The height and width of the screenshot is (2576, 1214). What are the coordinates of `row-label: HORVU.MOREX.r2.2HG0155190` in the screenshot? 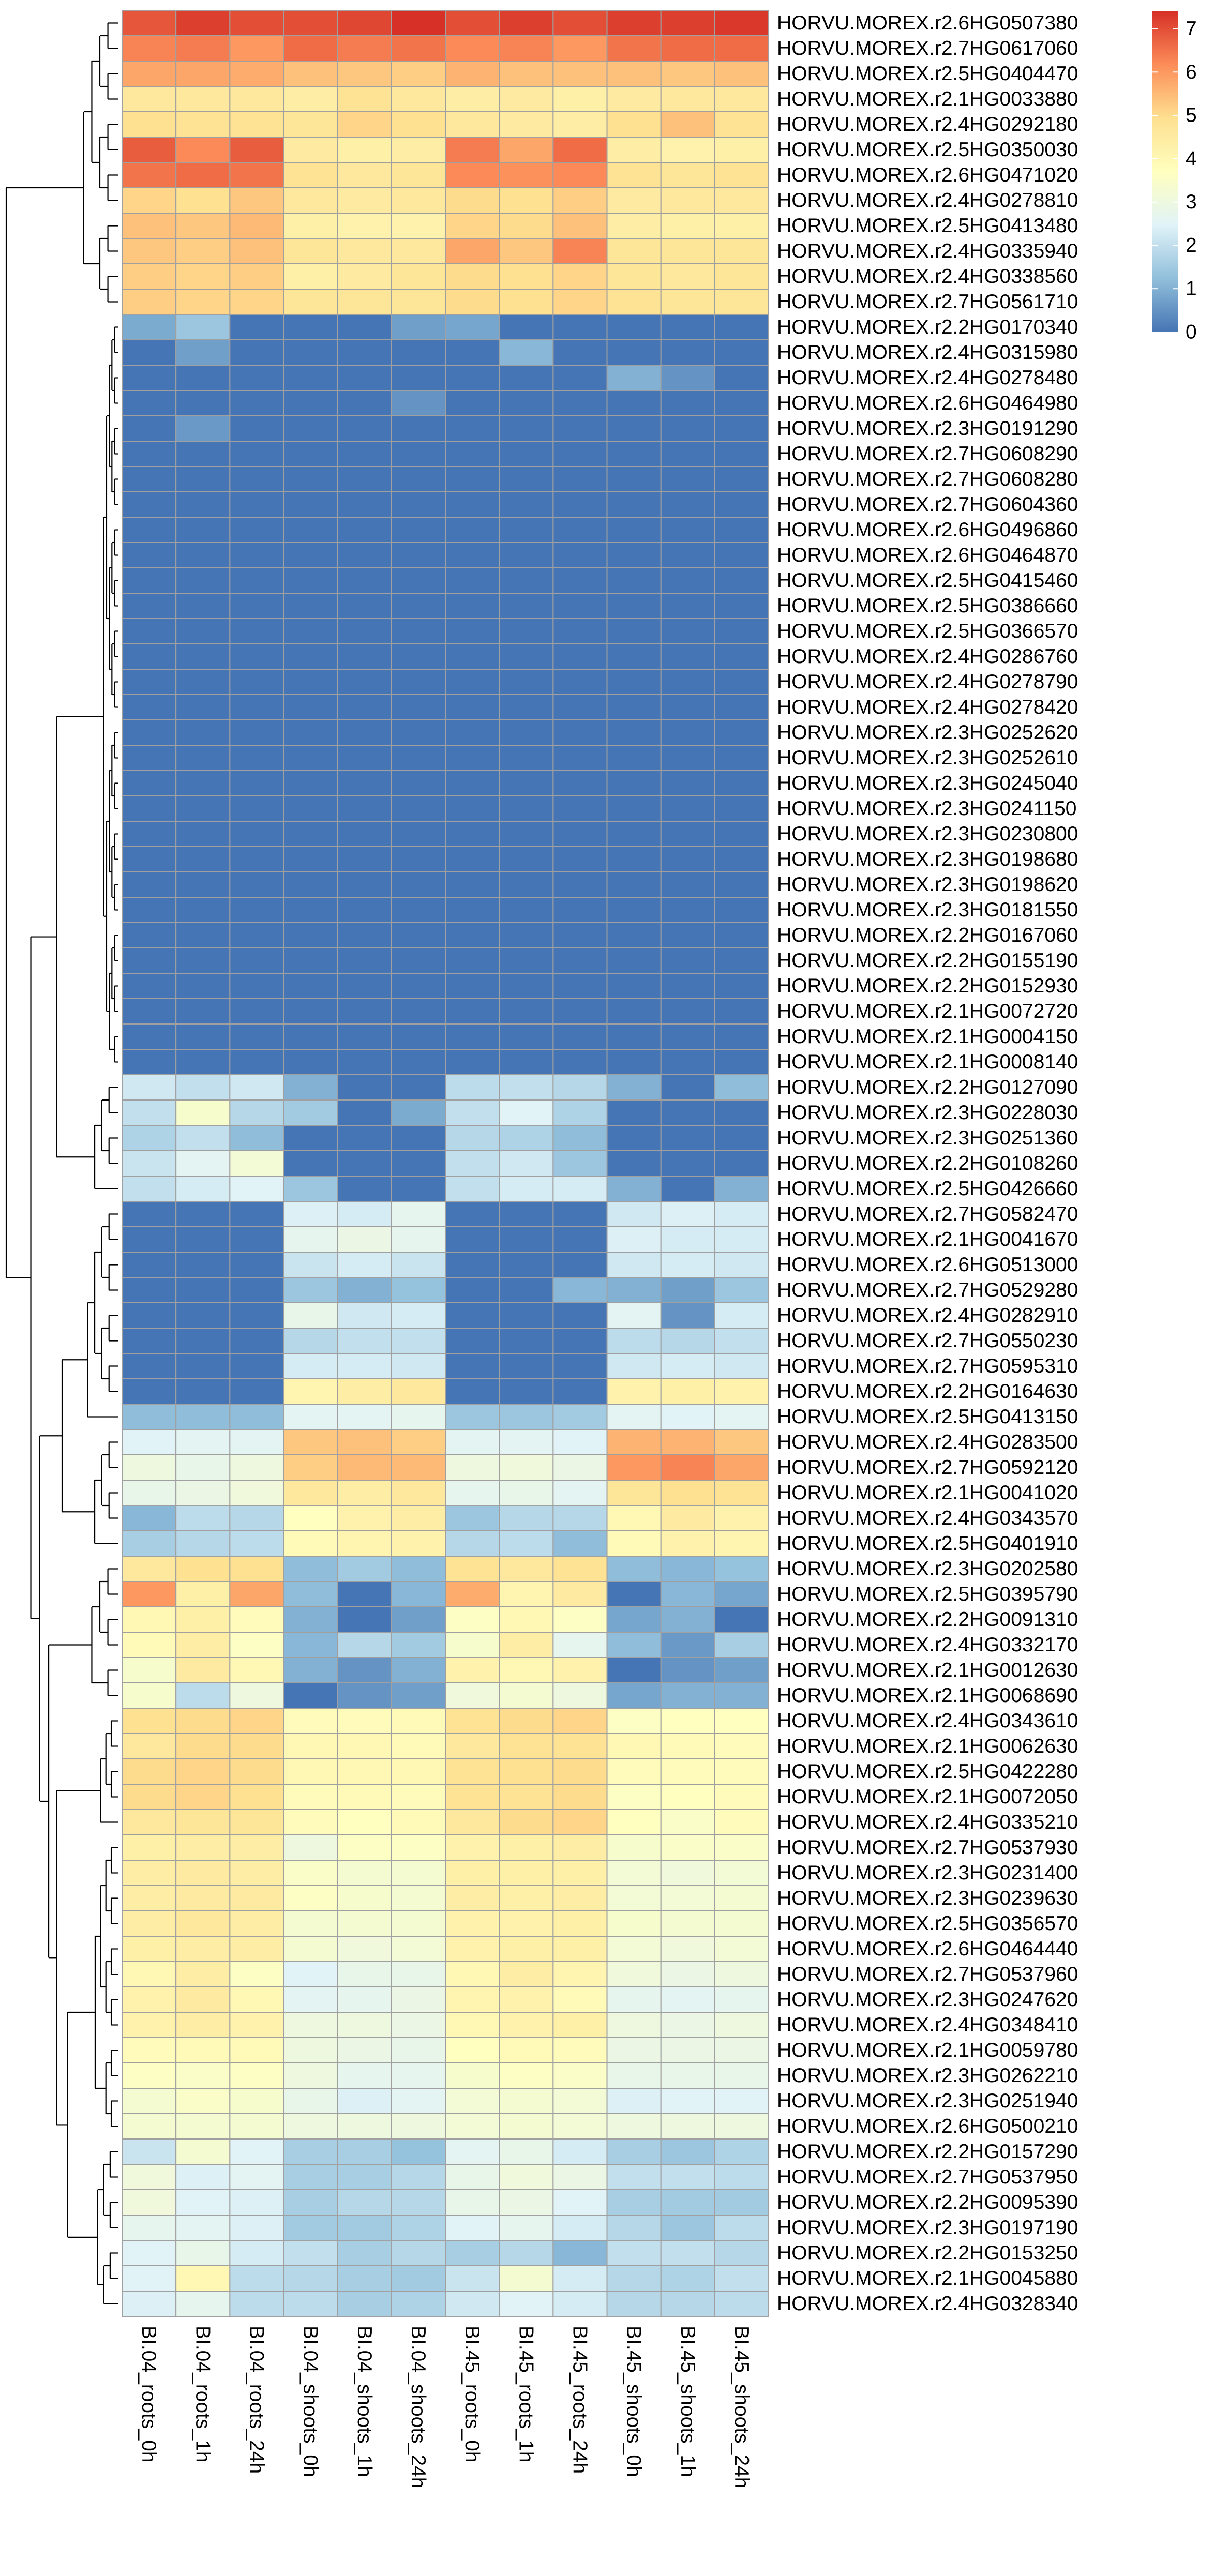 It's located at (927, 961).